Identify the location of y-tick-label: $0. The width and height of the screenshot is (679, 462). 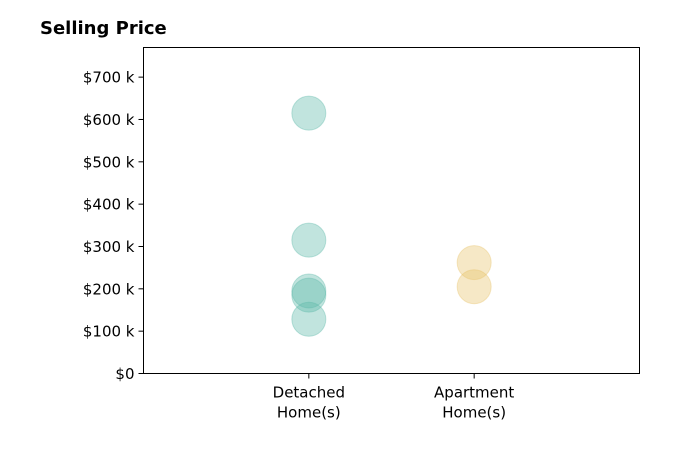
(124, 374).